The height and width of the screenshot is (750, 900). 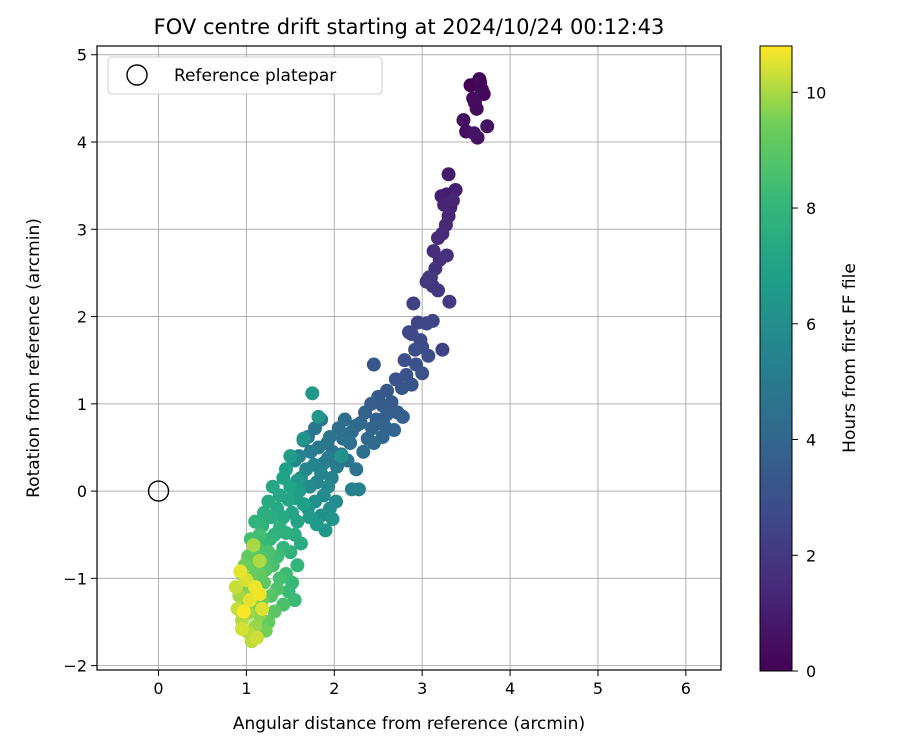 I want to click on colorbar: 0 2 4 6 8 10 Hours from first FF file, so click(x=809, y=363).